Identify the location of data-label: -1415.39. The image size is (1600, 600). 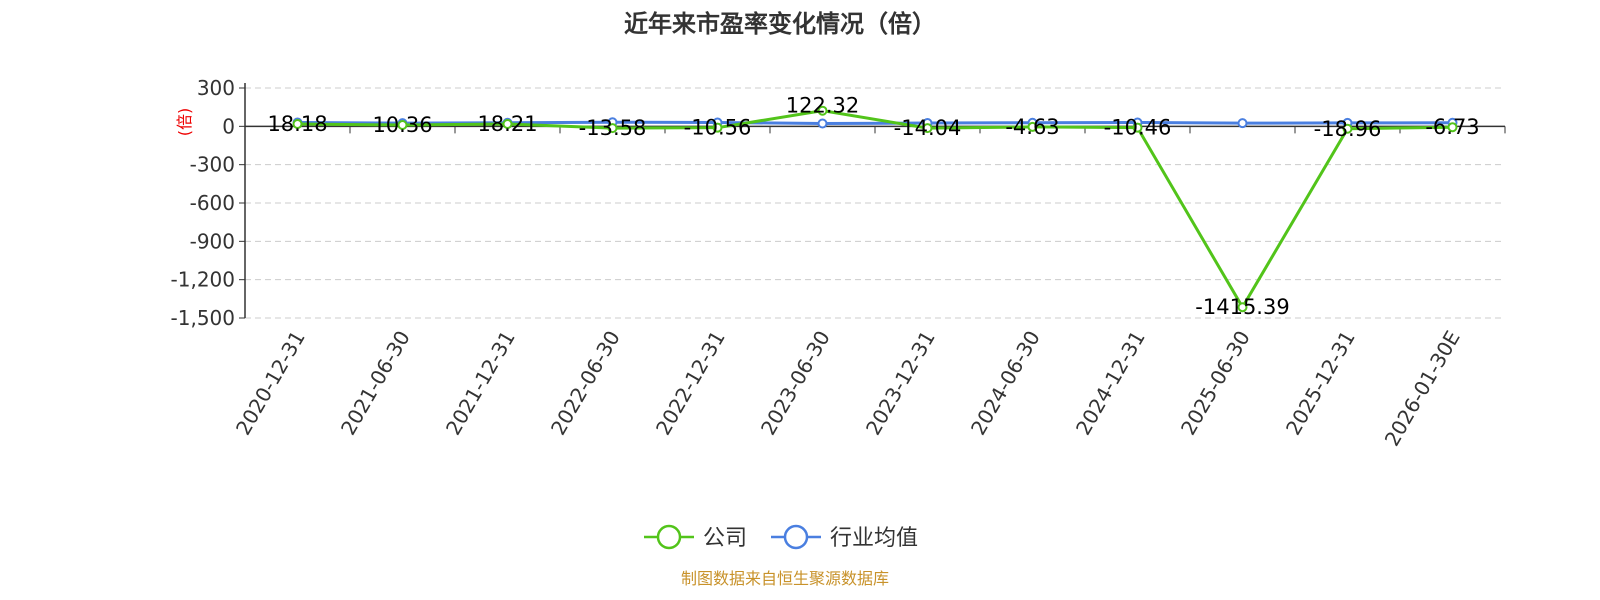
(1242, 307).